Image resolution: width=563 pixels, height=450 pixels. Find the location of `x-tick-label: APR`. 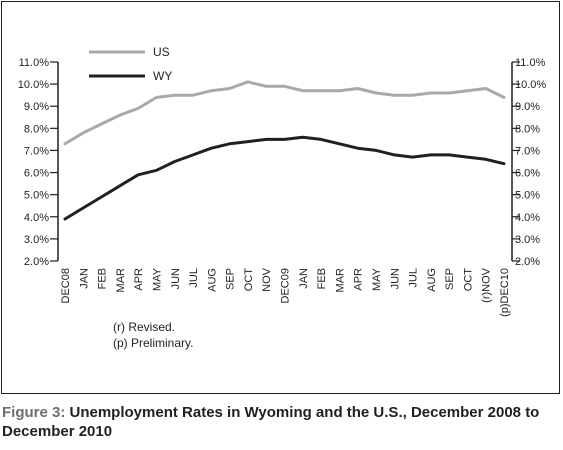

x-tick-label: APR is located at coordinates (139, 279).